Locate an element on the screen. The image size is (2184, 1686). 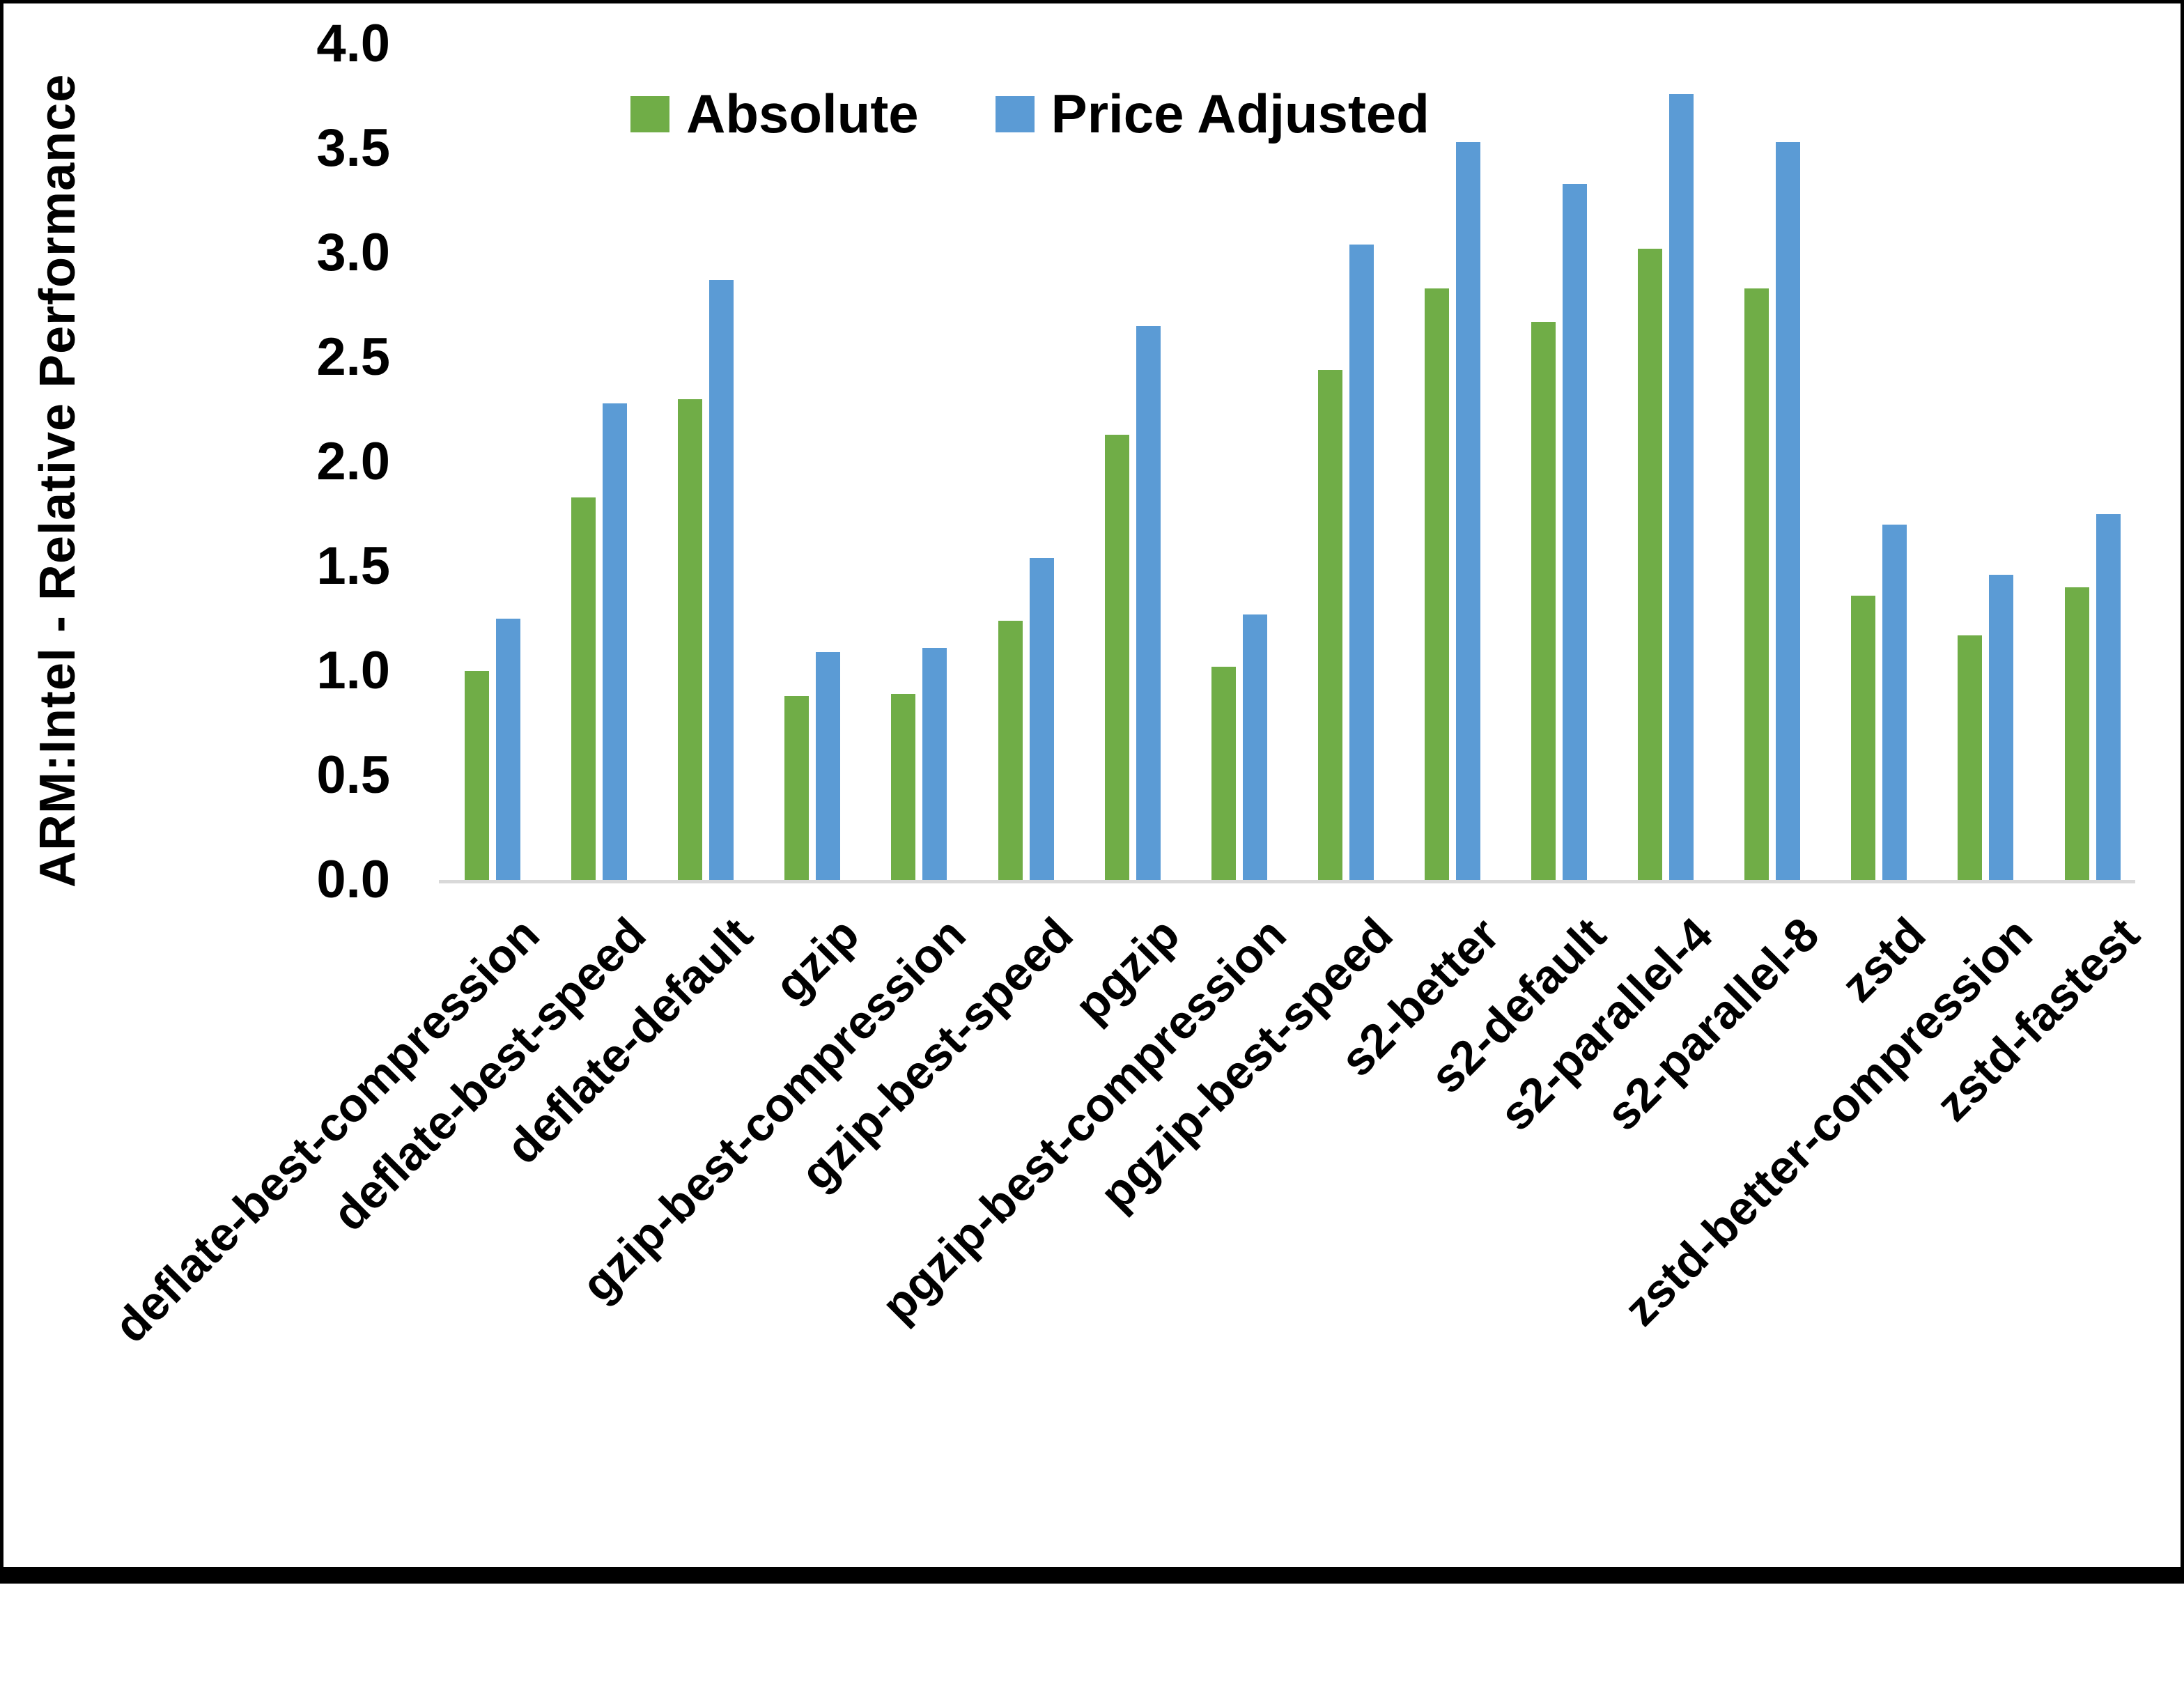
bar-price-adjusted-gzip-best-speed is located at coordinates (1042, 719).